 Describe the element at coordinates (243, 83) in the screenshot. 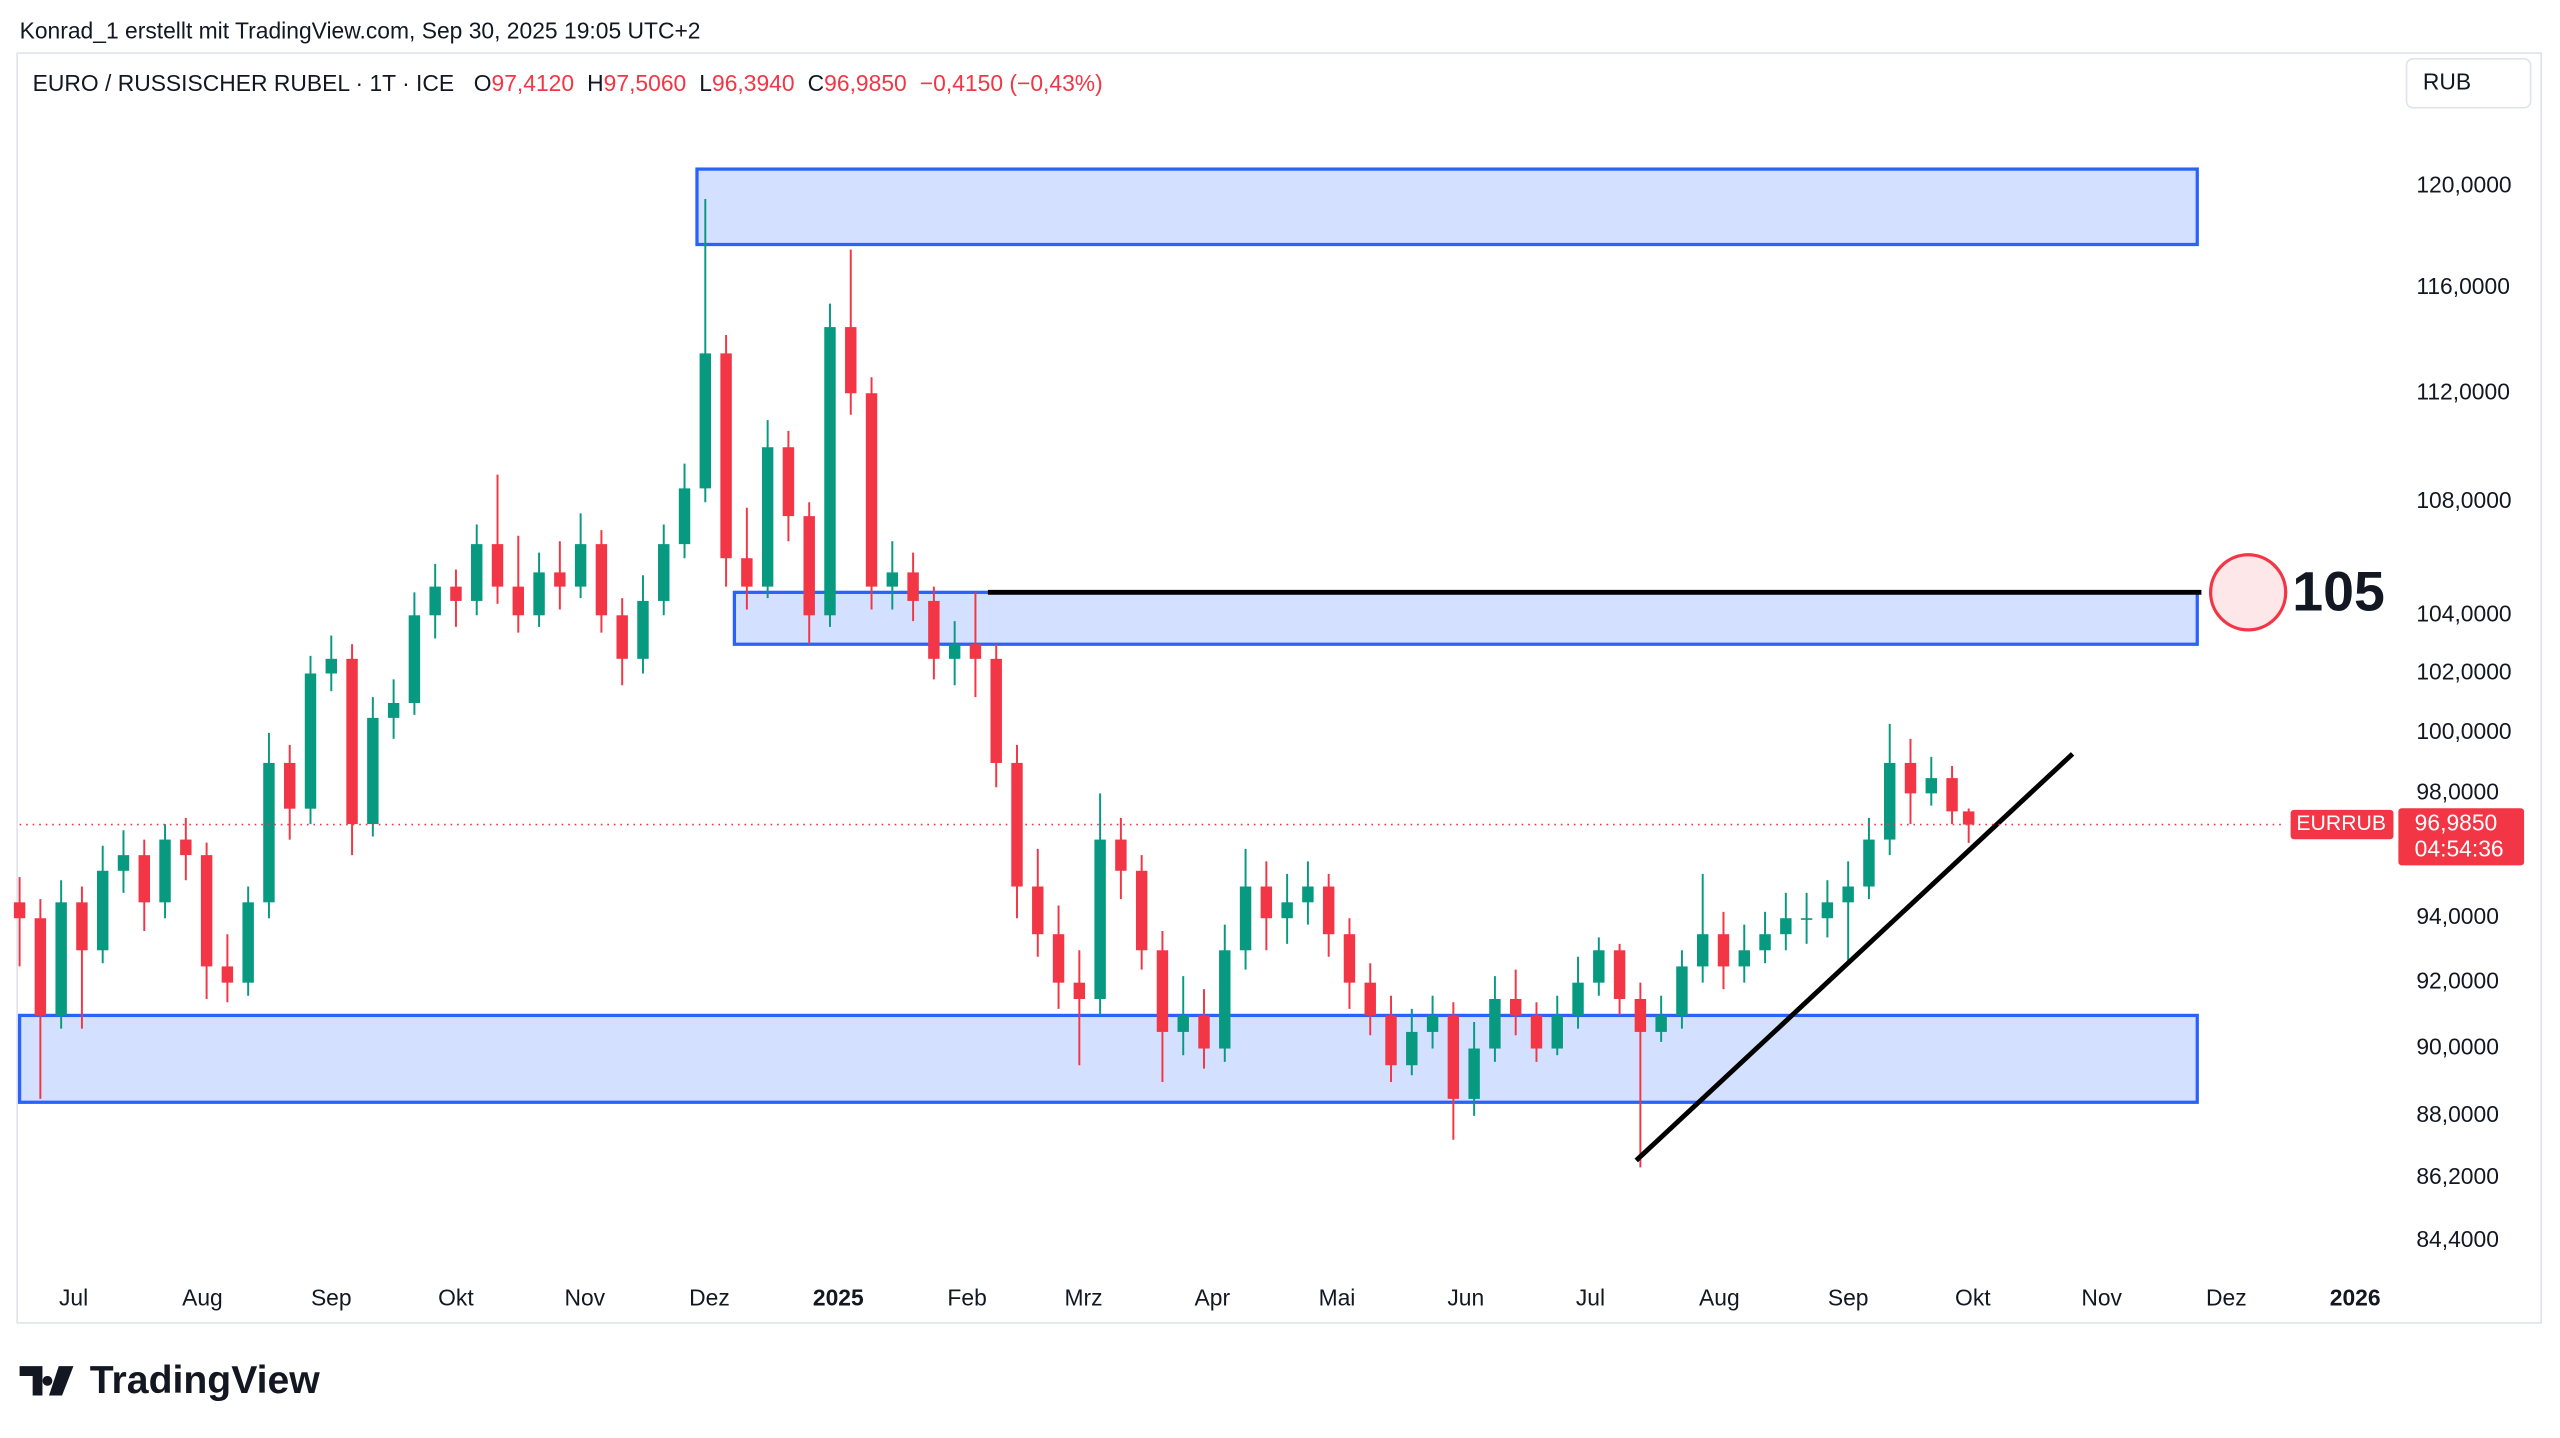

I see `title: EURO / RUSSISCHER RUBEL · 1T · ICE` at that location.